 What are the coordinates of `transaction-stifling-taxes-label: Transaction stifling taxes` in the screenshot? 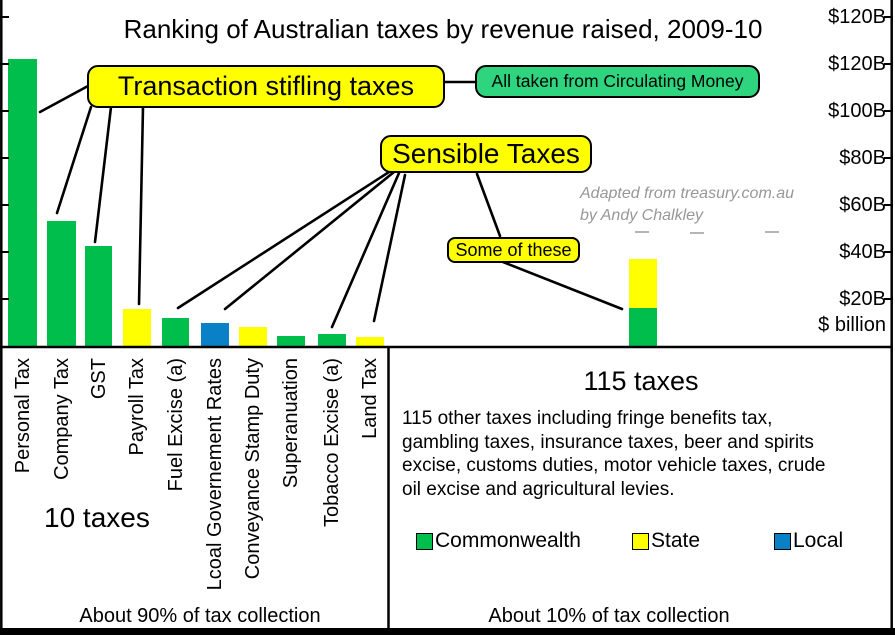 It's located at (266, 86).